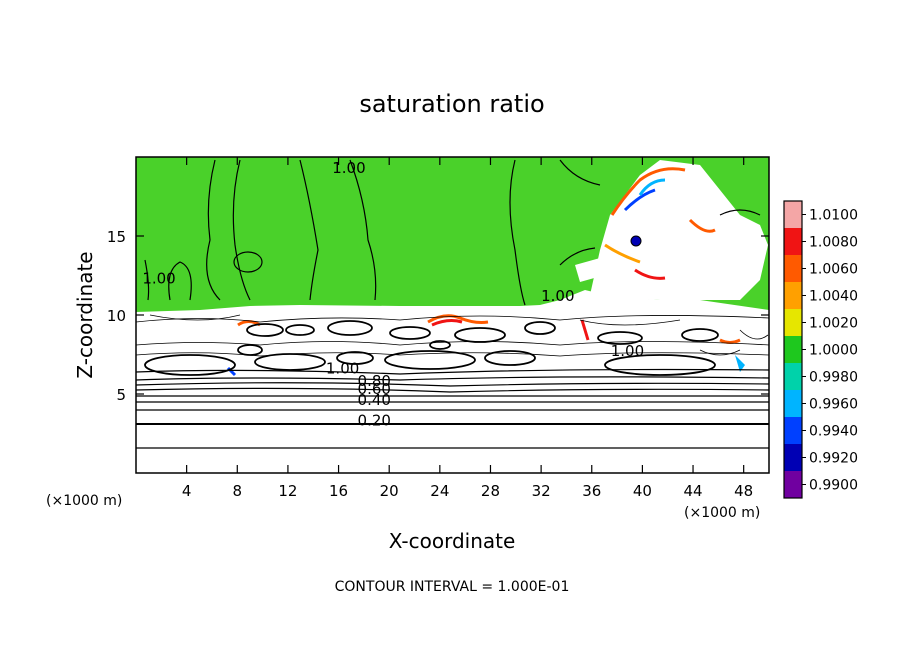 This screenshot has height=654, width=904. Describe the element at coordinates (722, 513) in the screenshot. I see `x-unit-right: (×1000 m)` at that location.